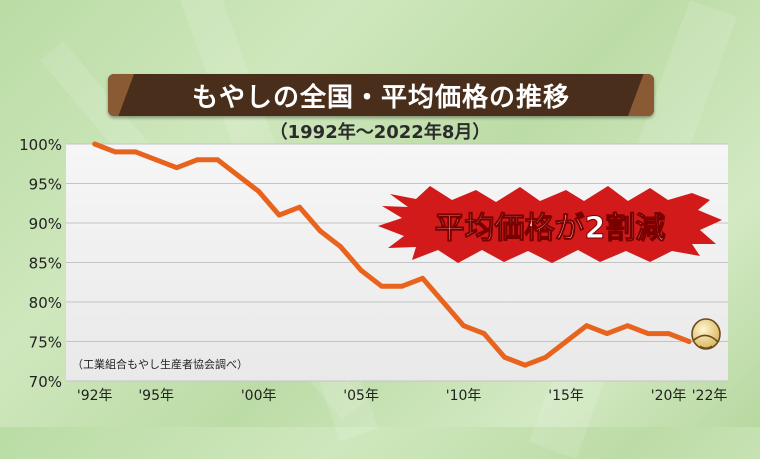 This screenshot has height=459, width=760. What do you see at coordinates (566, 396) in the screenshot?
I see `x-tick-label: '15年` at bounding box center [566, 396].